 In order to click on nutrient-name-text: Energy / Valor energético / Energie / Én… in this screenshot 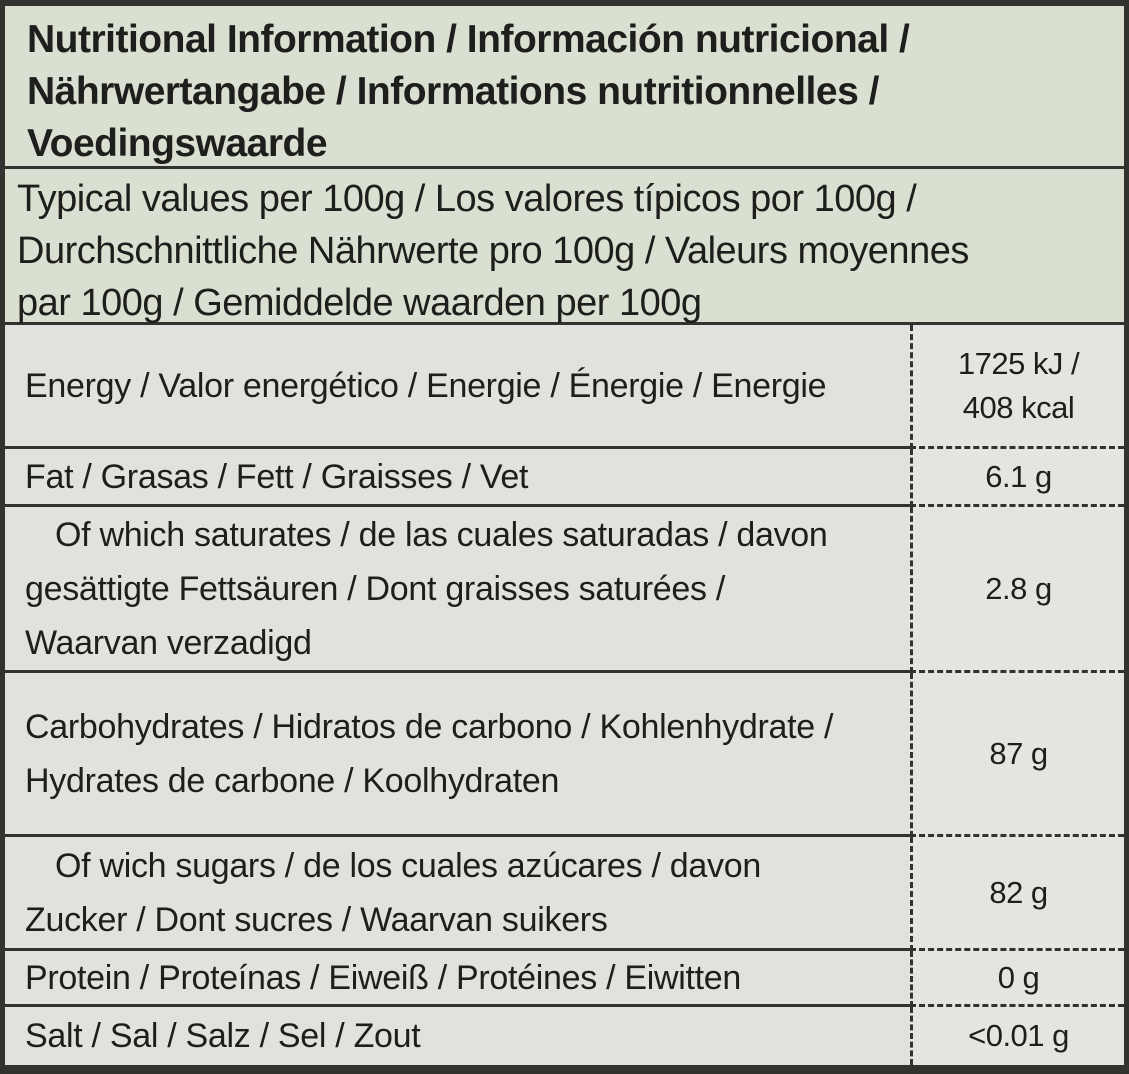, I will do `click(426, 385)`.